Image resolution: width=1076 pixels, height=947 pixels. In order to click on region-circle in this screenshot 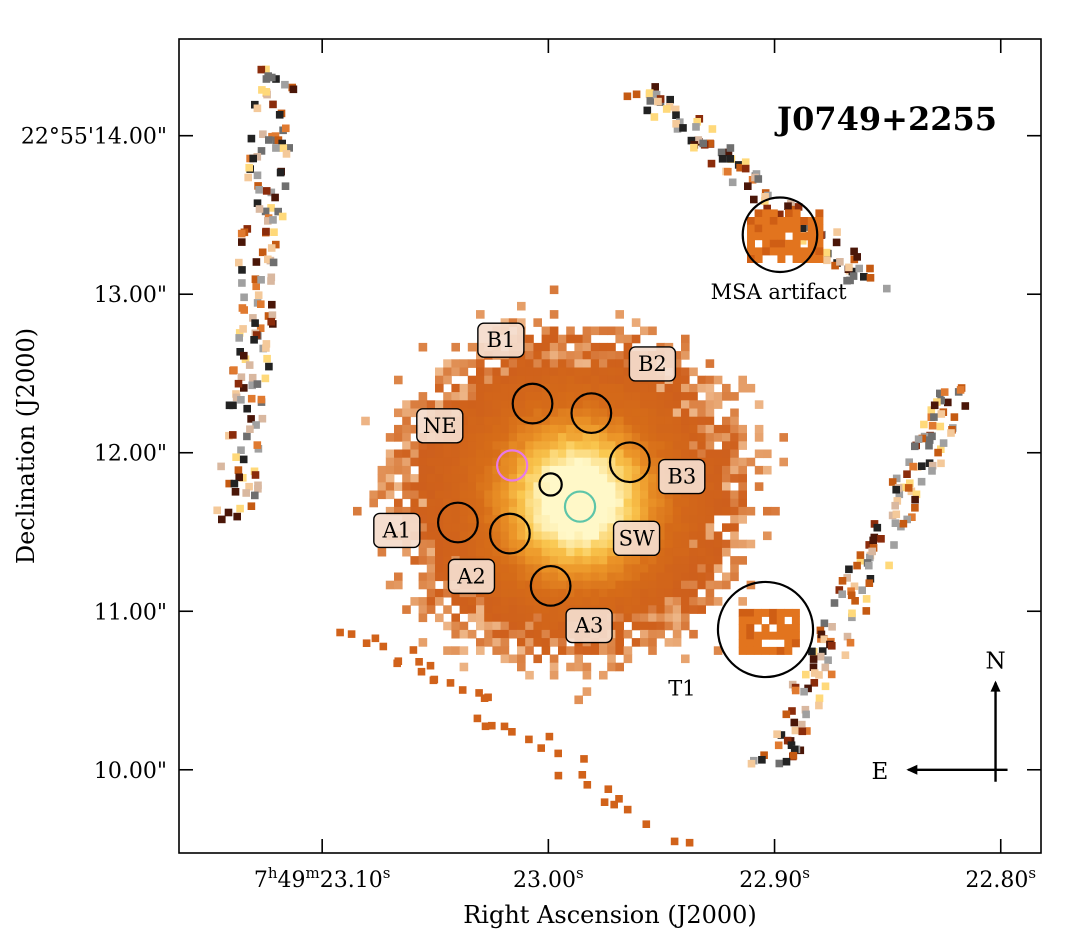, I will do `click(550, 484)`.